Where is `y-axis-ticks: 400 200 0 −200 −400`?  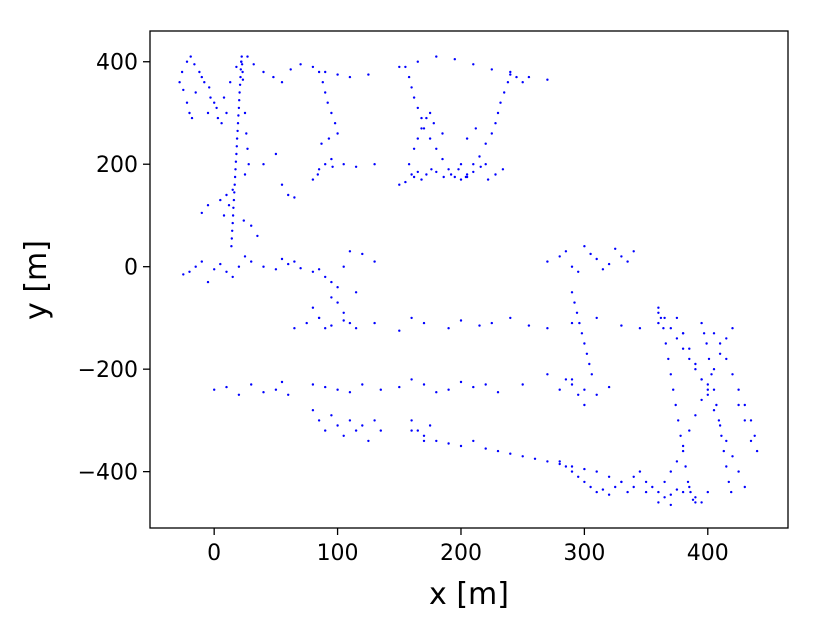
y-axis-ticks: 400 200 0 −200 −400 is located at coordinates (114, 268).